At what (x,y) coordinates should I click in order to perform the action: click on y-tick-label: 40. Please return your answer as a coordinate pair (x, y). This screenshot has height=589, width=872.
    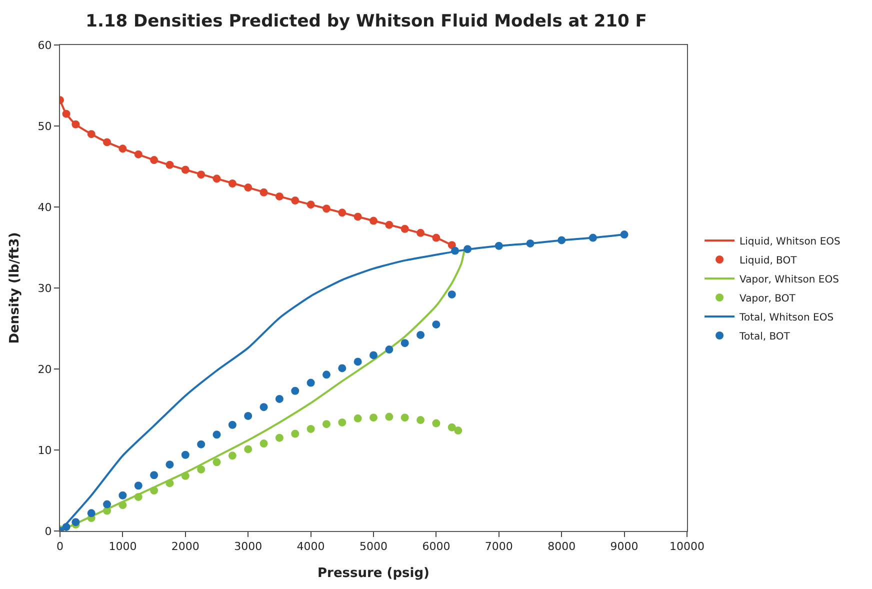
    Looking at the image, I should click on (45, 207).